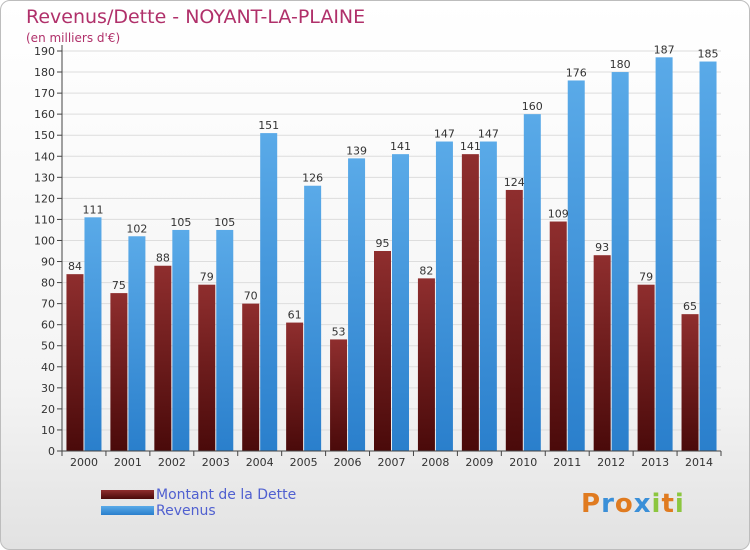  Describe the element at coordinates (312, 178) in the screenshot. I see `data-label-revenus: 126` at that location.